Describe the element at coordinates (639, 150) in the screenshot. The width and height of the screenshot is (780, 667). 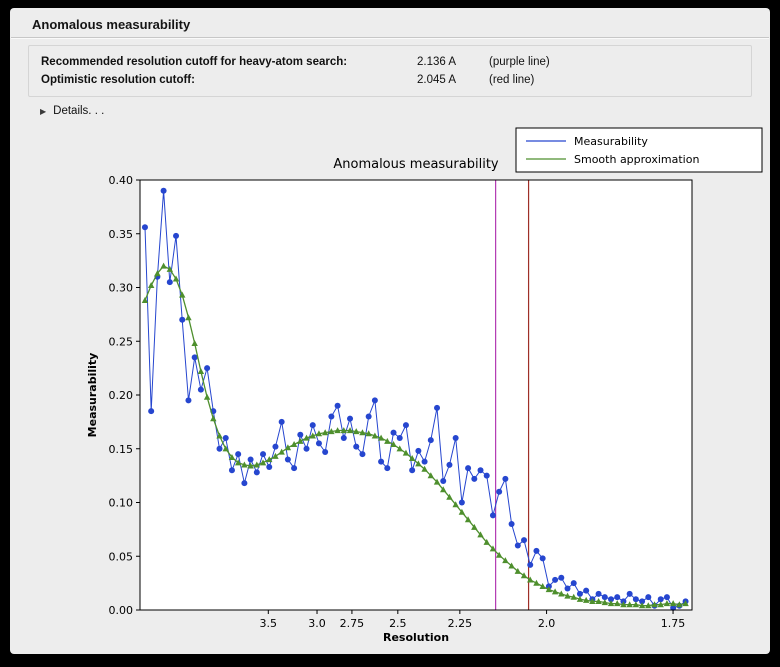
I see `chart-legend: Measurability Smooth approximation` at that location.